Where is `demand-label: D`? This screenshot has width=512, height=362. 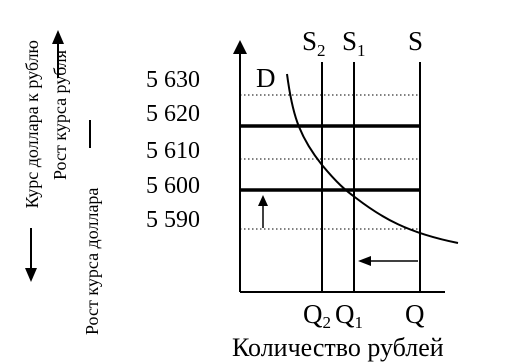
demand-label: D is located at coordinates (266, 78).